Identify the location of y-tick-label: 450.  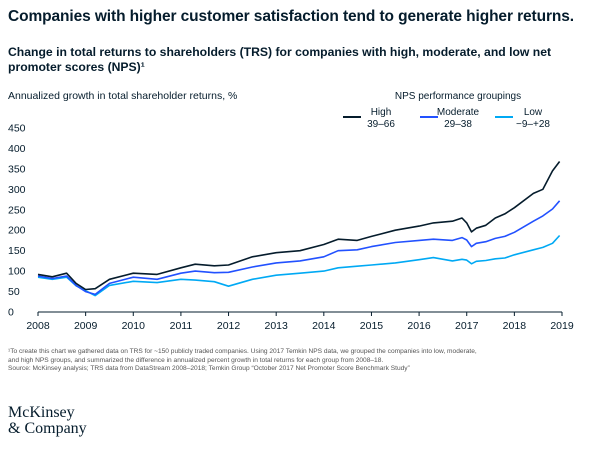
(17, 129).